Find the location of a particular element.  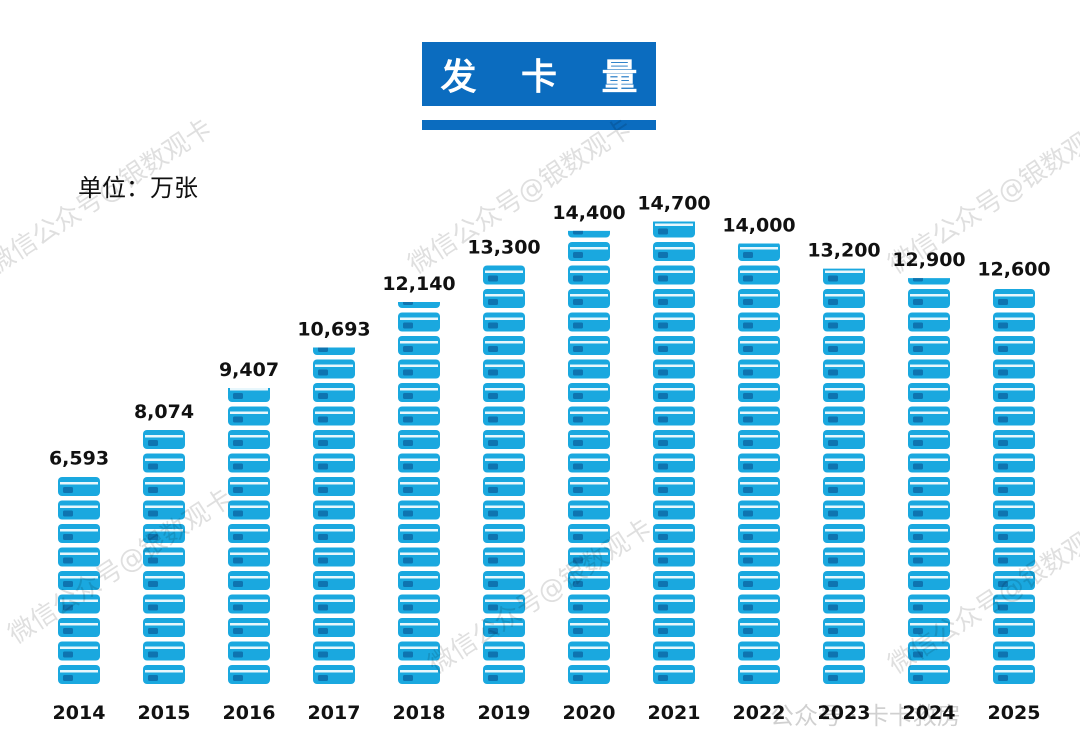

x-tick-label: 2016 is located at coordinates (249, 713).